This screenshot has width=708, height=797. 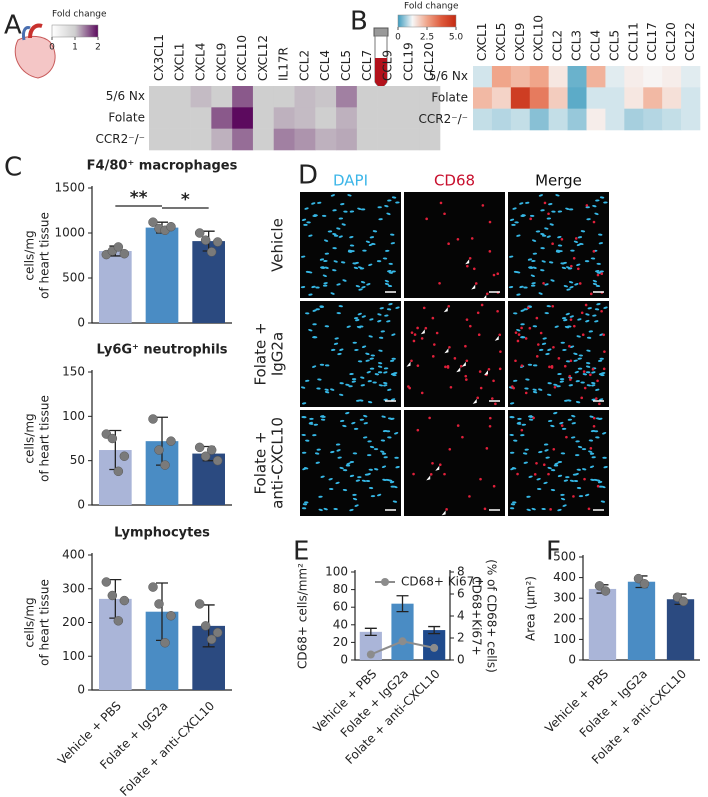 What do you see at coordinates (126, 118) in the screenshot?
I see `row-label: Folate` at bounding box center [126, 118].